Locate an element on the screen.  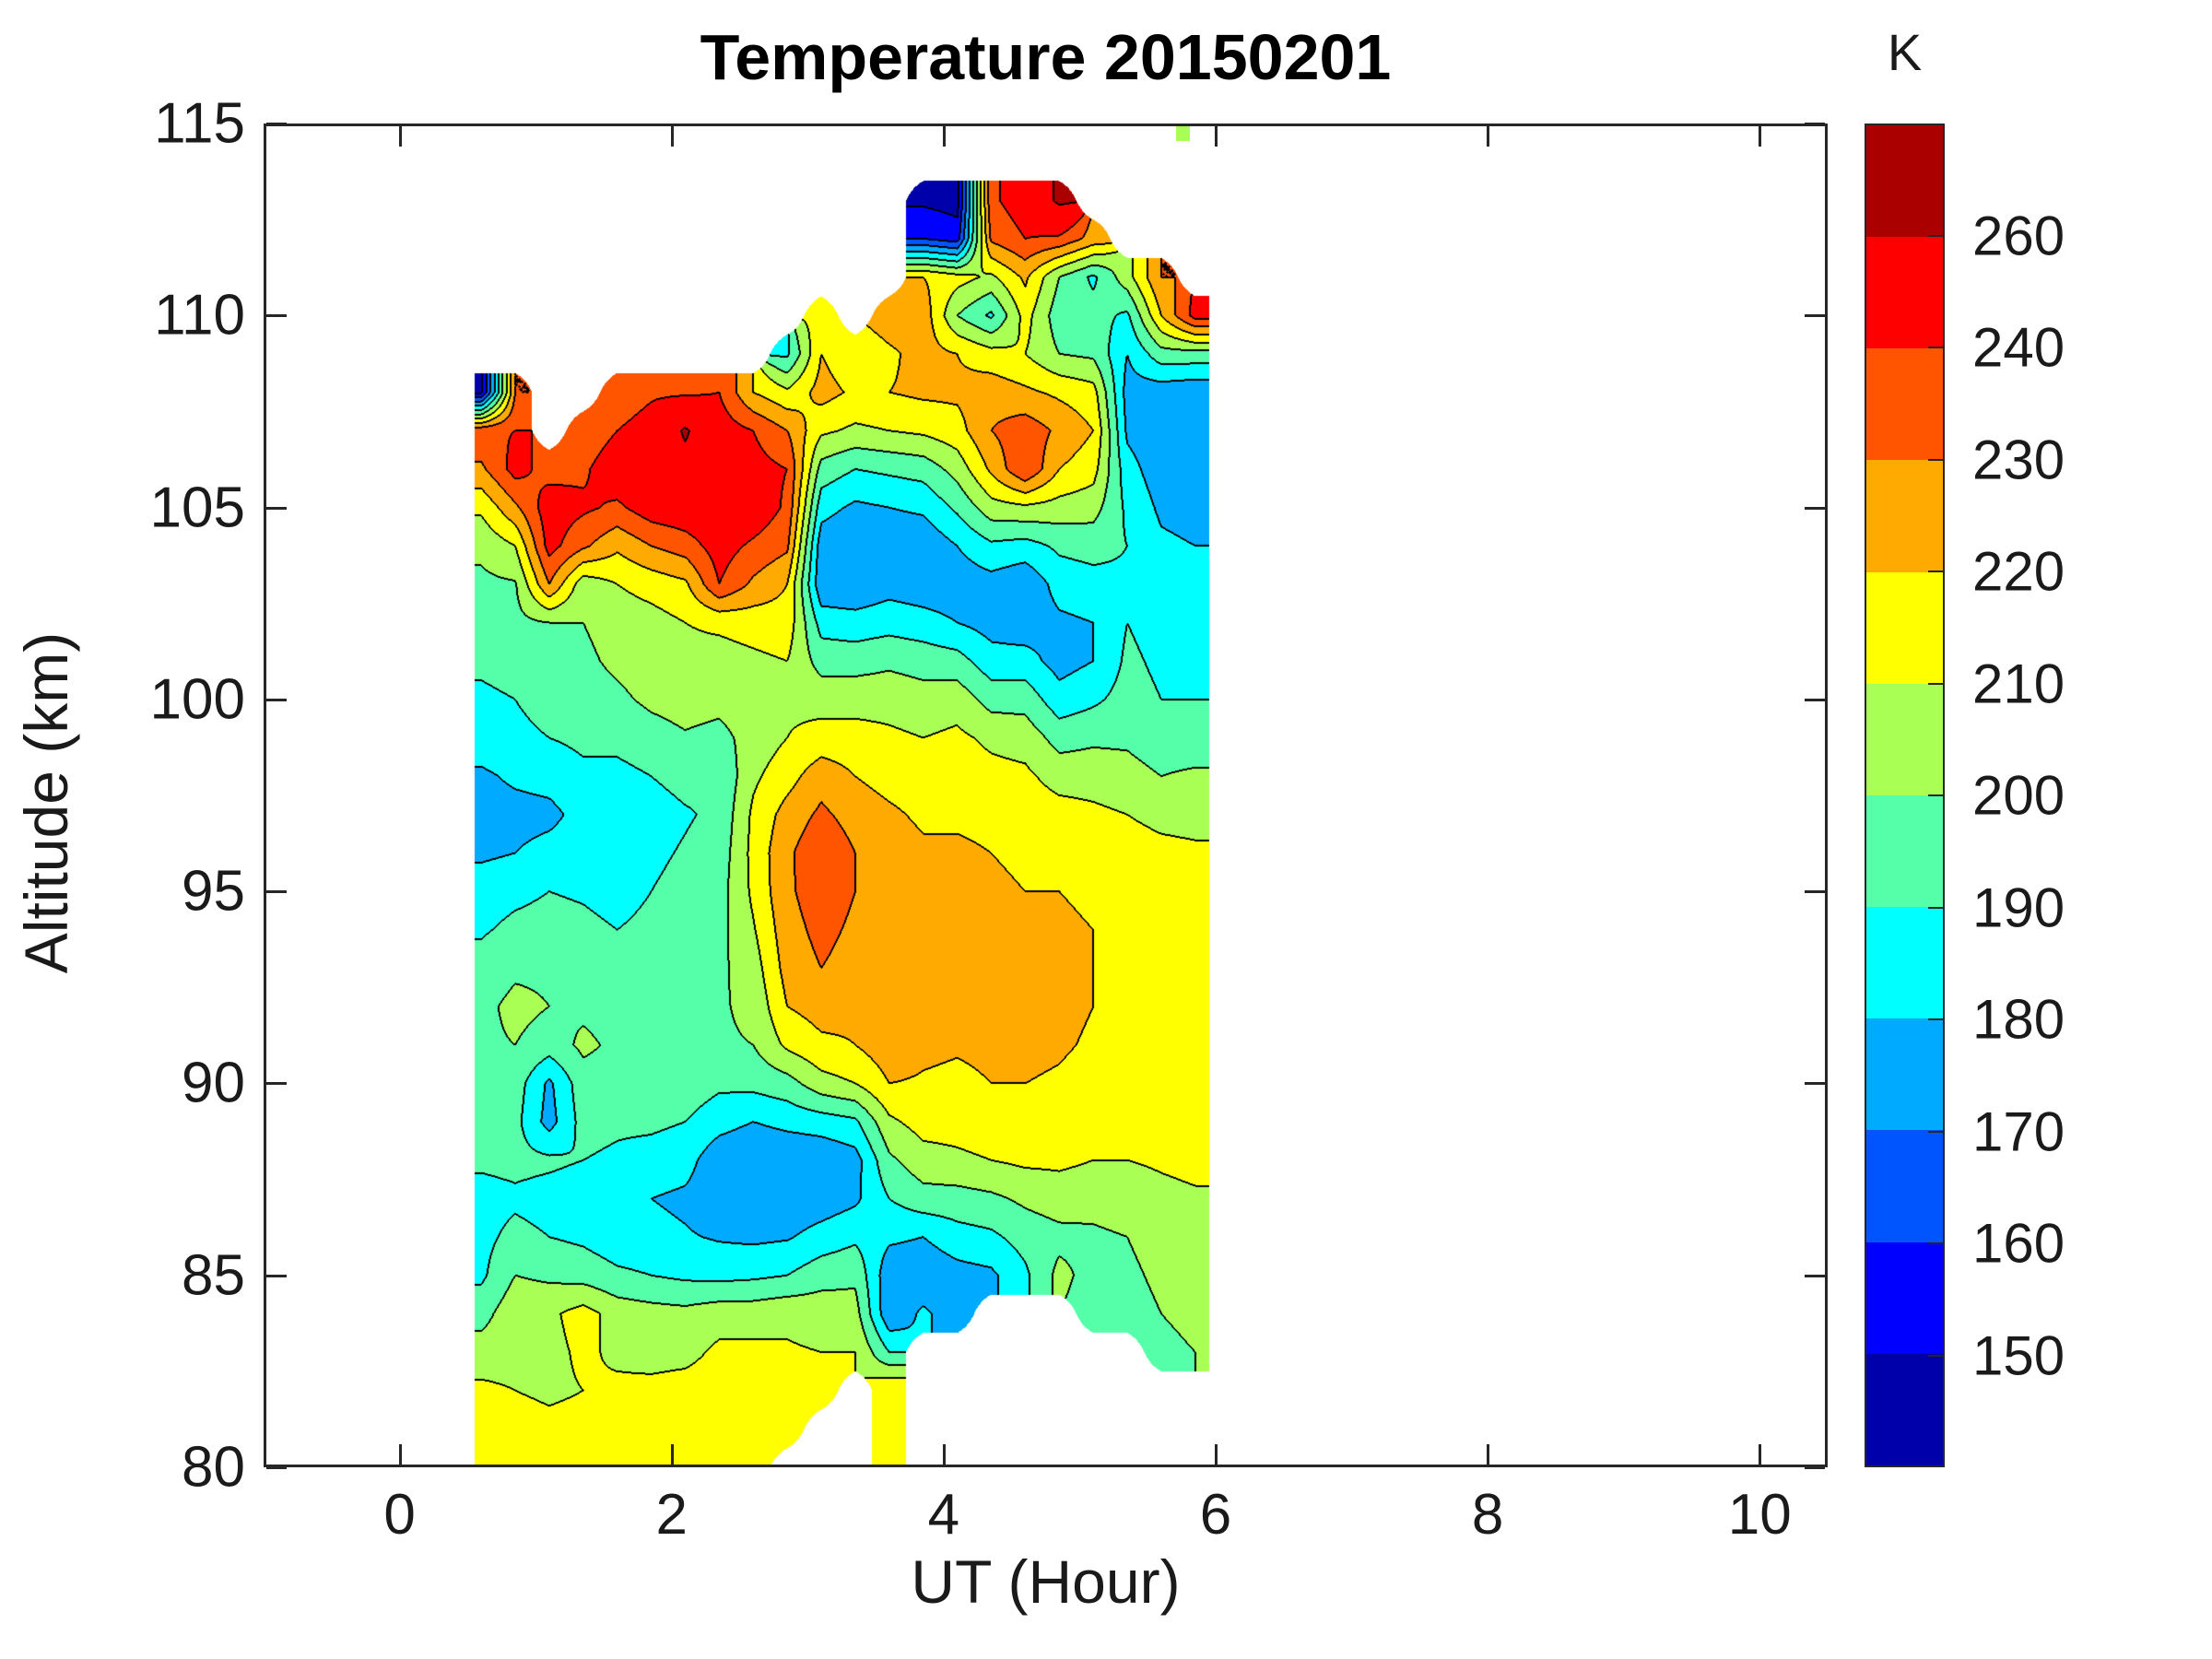
colorbar-tick-label: 230 is located at coordinates (2018, 459).